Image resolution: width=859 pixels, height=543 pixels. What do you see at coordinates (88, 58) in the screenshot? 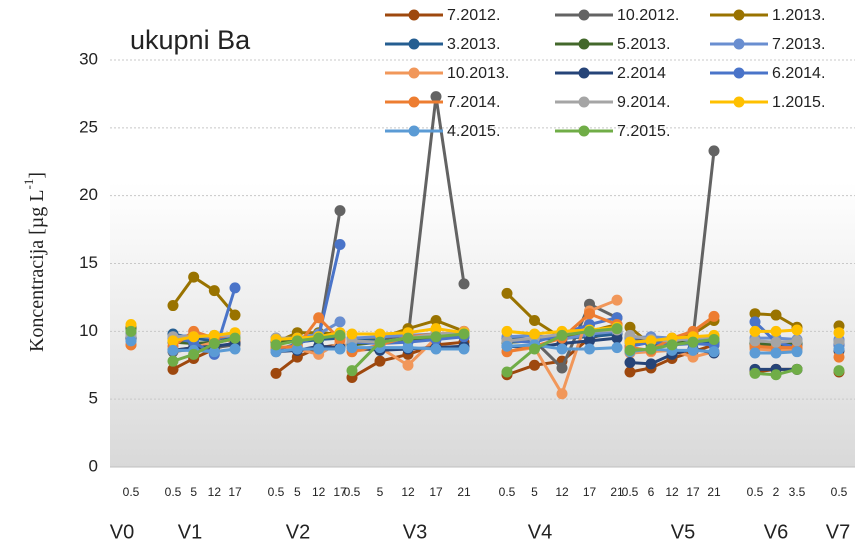
I see `y-tick-label: 30` at bounding box center [88, 58].